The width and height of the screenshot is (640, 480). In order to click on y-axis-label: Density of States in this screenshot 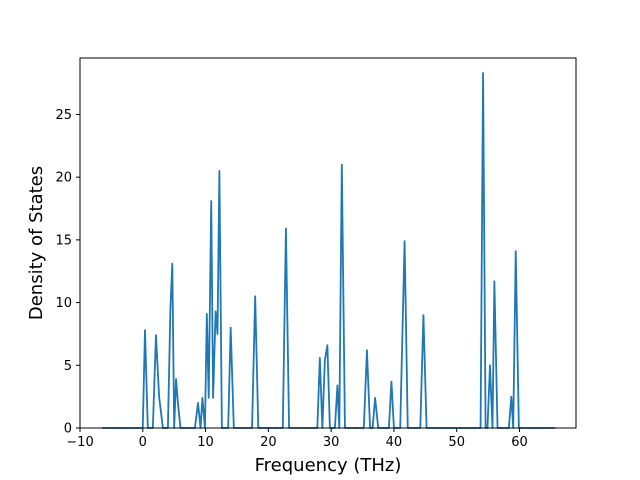, I will do `click(36, 243)`.